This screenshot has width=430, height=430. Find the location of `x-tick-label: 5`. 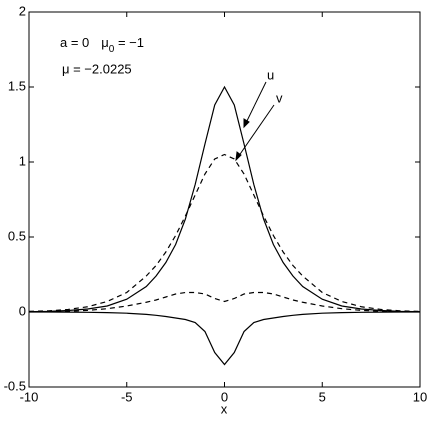

x-tick-label: 5 is located at coordinates (322, 396).